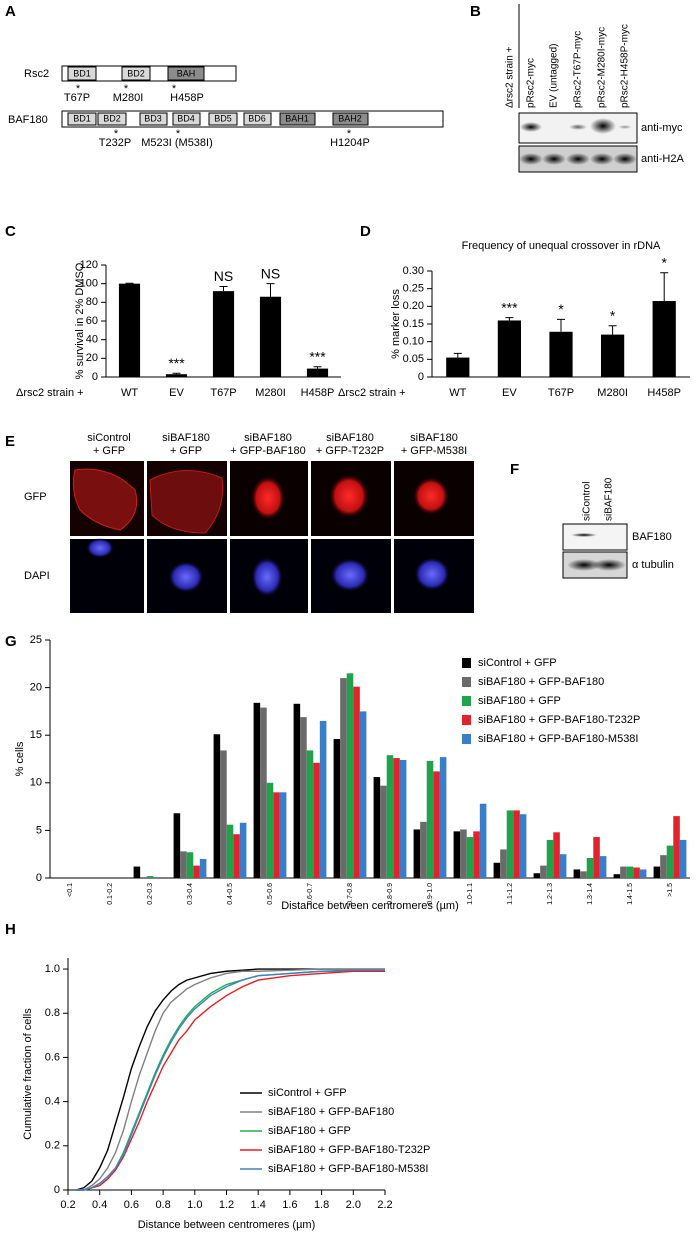 The height and width of the screenshot is (1235, 697). I want to click on panel-label: G, so click(11, 641).